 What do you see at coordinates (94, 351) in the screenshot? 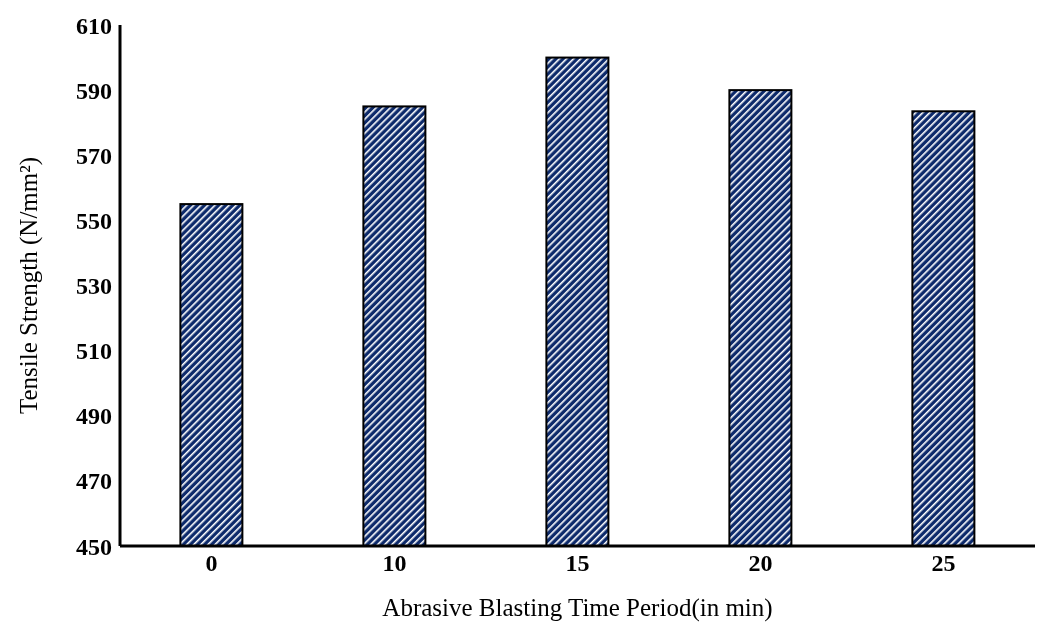
I see `y-tick-label: 510` at bounding box center [94, 351].